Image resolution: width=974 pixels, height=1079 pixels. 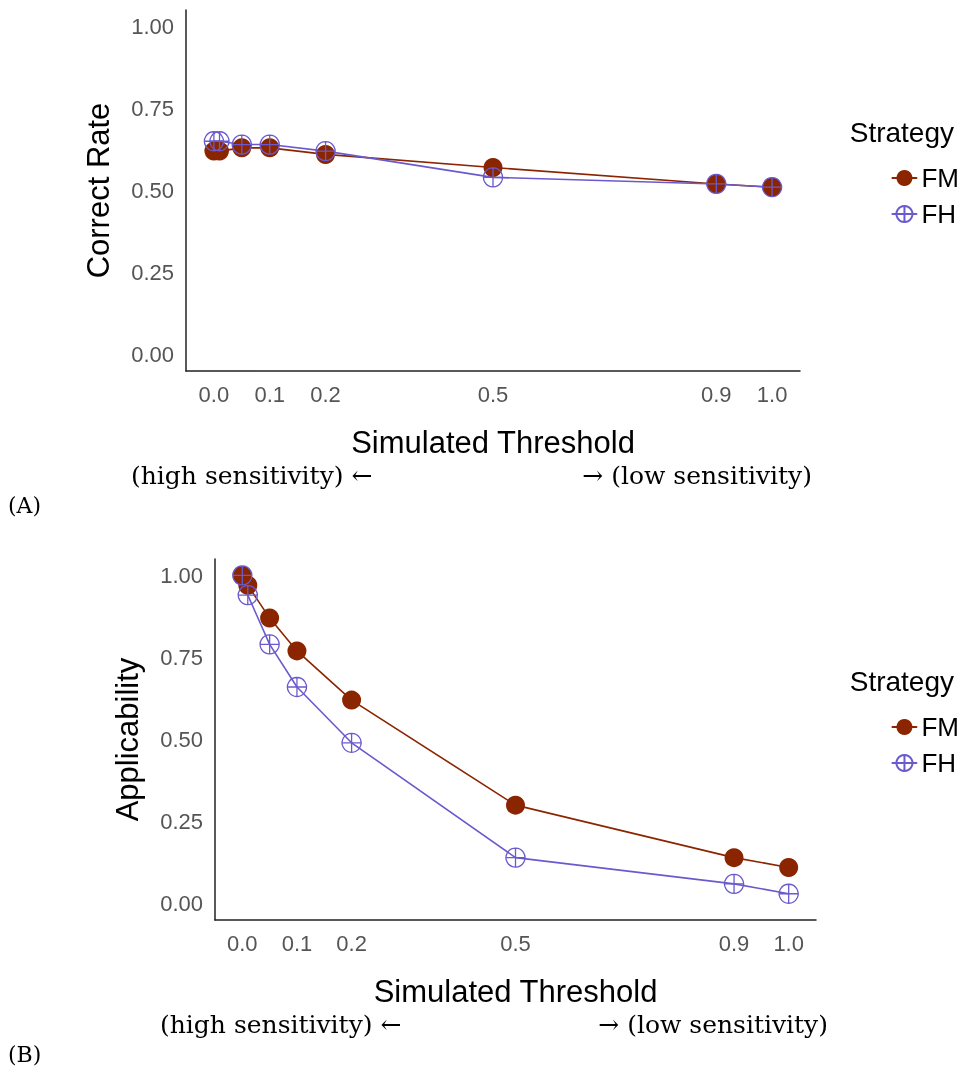 What do you see at coordinates (25, 505) in the screenshot?
I see `text: (A)` at bounding box center [25, 505].